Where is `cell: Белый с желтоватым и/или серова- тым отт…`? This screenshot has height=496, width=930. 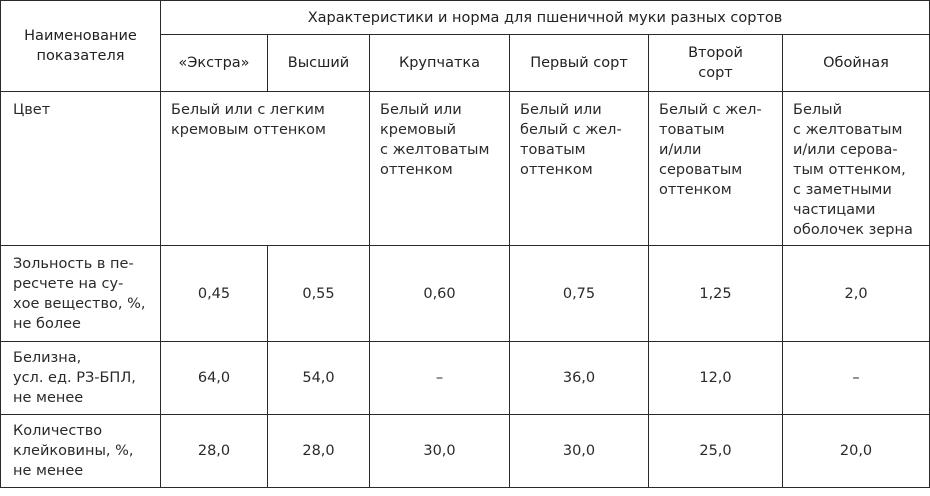
cell: Белый с желтоватым и/или серова- тым отт… is located at coordinates (855, 168).